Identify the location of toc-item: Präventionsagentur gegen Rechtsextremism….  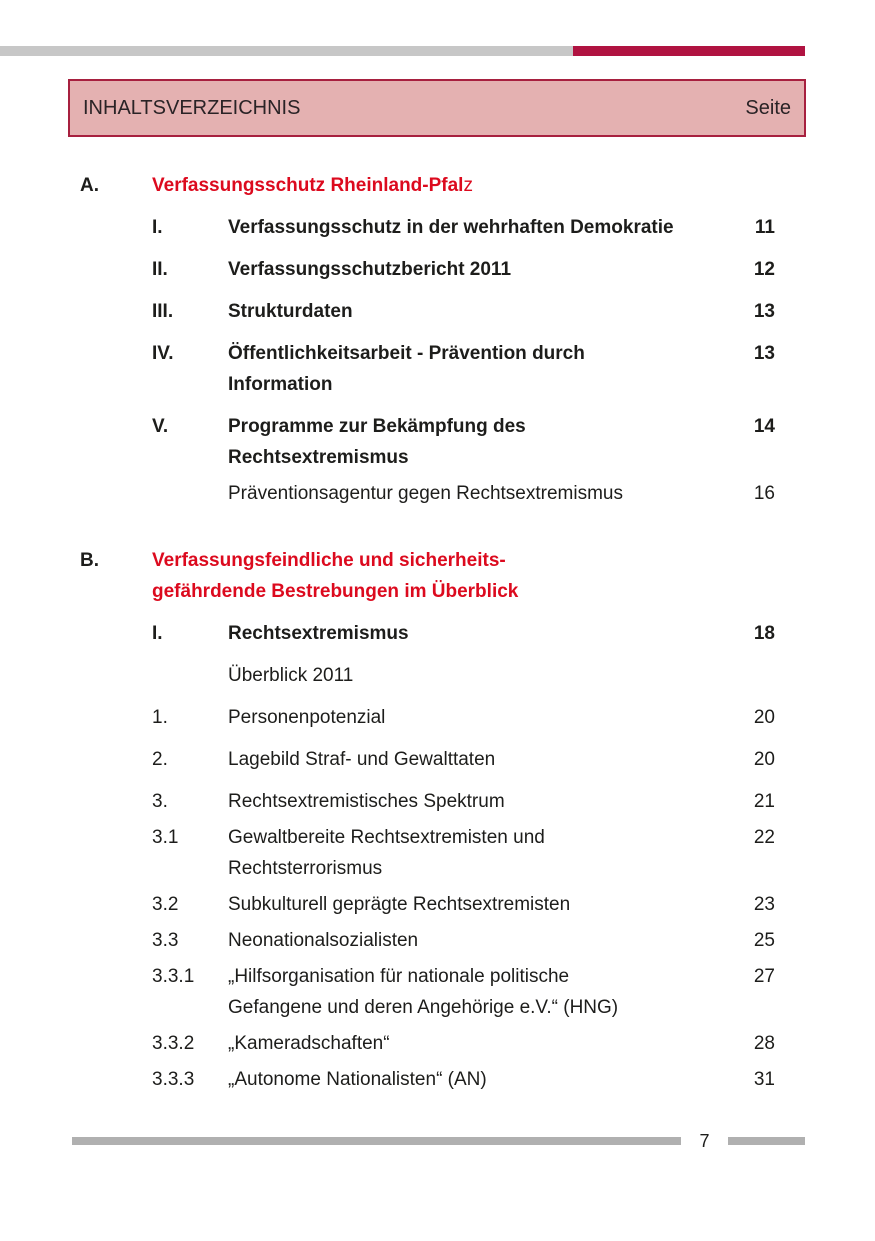
(427, 493).